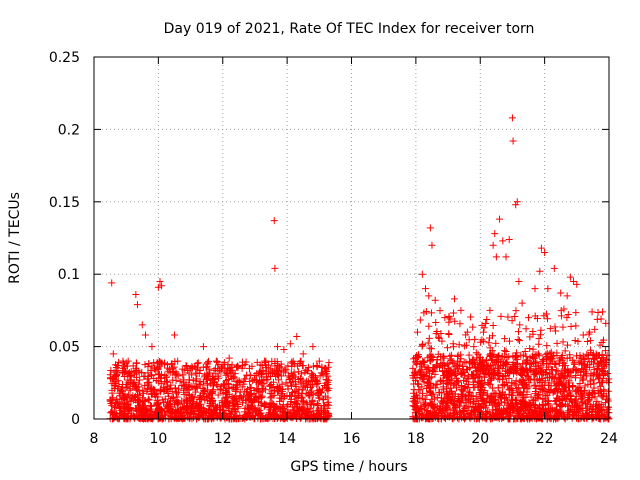 This screenshot has height=480, width=640. What do you see at coordinates (94, 439) in the screenshot?
I see `x-tick-label: 8` at bounding box center [94, 439].